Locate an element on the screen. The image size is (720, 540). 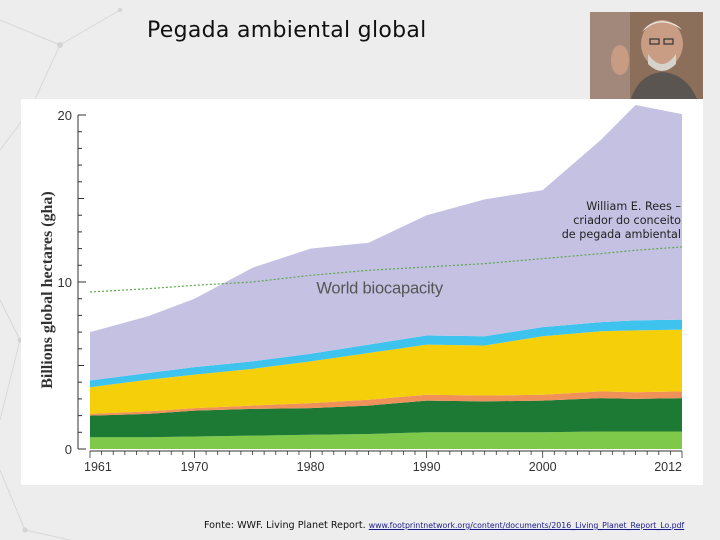
x-tick-label: 1980 is located at coordinates (311, 467).